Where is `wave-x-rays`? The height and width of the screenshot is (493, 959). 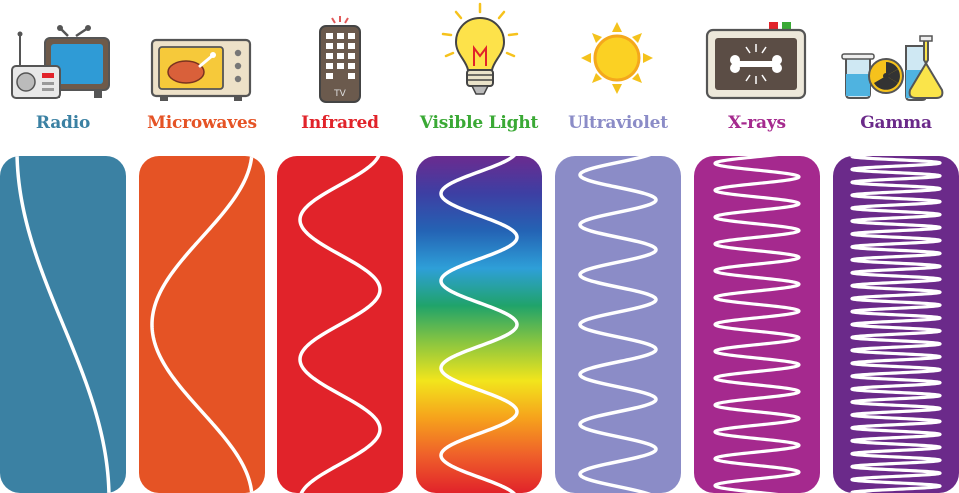
wave-x-rays is located at coordinates (757, 324).